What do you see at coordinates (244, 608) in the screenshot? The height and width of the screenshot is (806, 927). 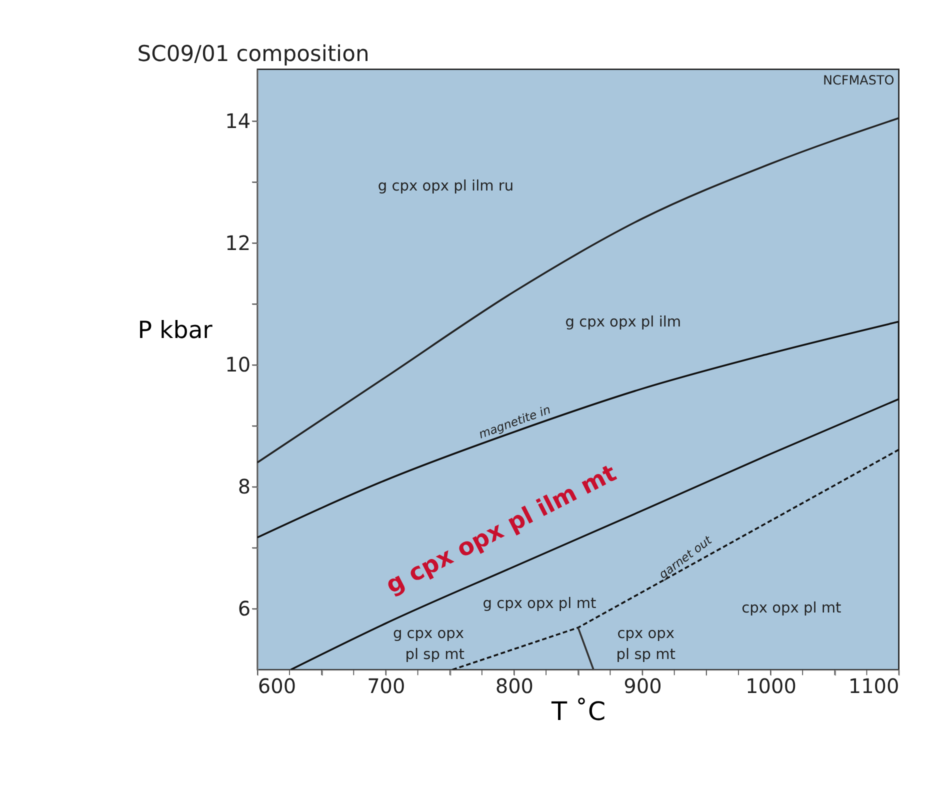 I see `y-tick-label: 6` at bounding box center [244, 608].